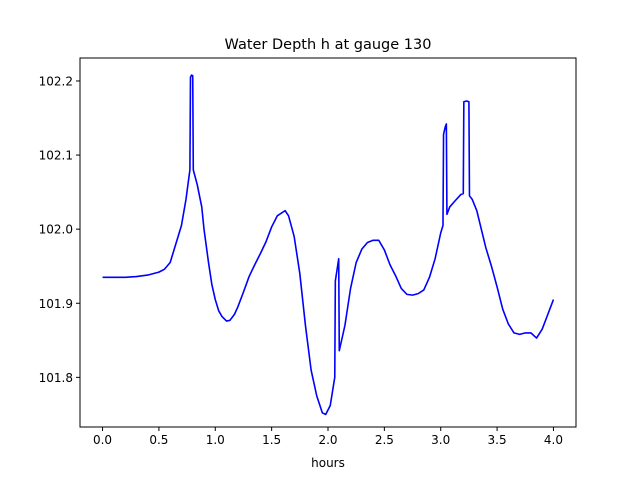 The image size is (640, 480). I want to click on y-axis-ticks: 101.8 101.9 102.0 102.1 102.2, so click(59, 229).